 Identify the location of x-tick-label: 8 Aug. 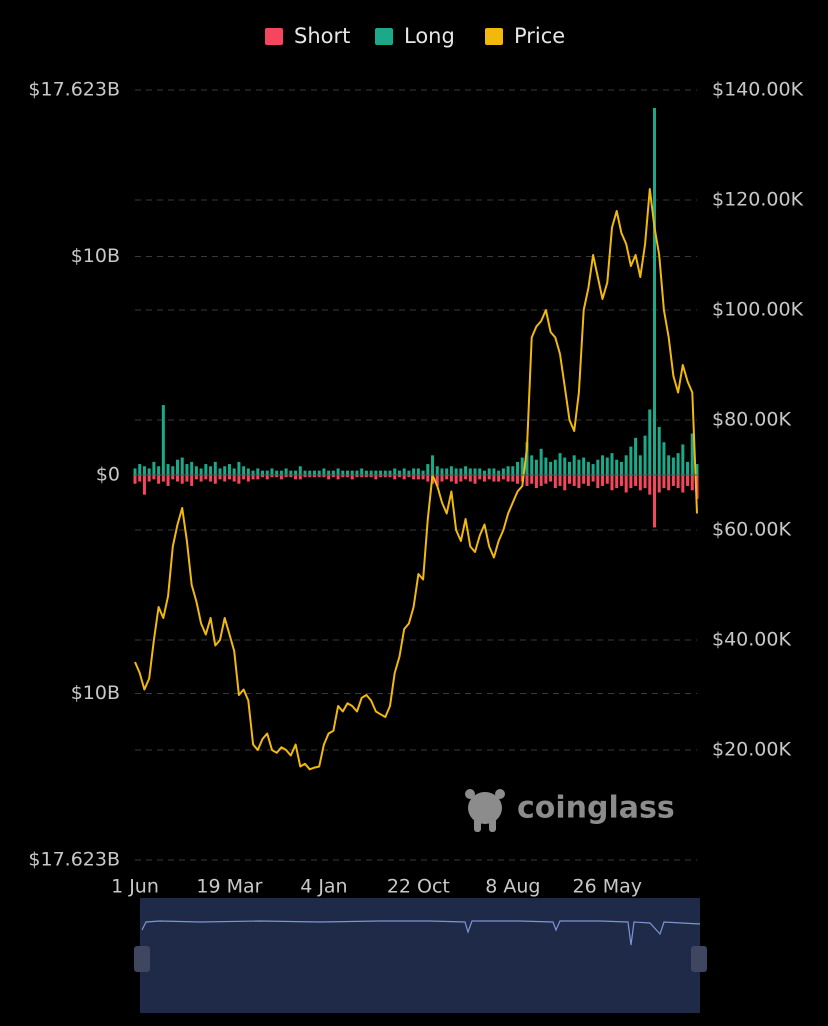
(512, 887).